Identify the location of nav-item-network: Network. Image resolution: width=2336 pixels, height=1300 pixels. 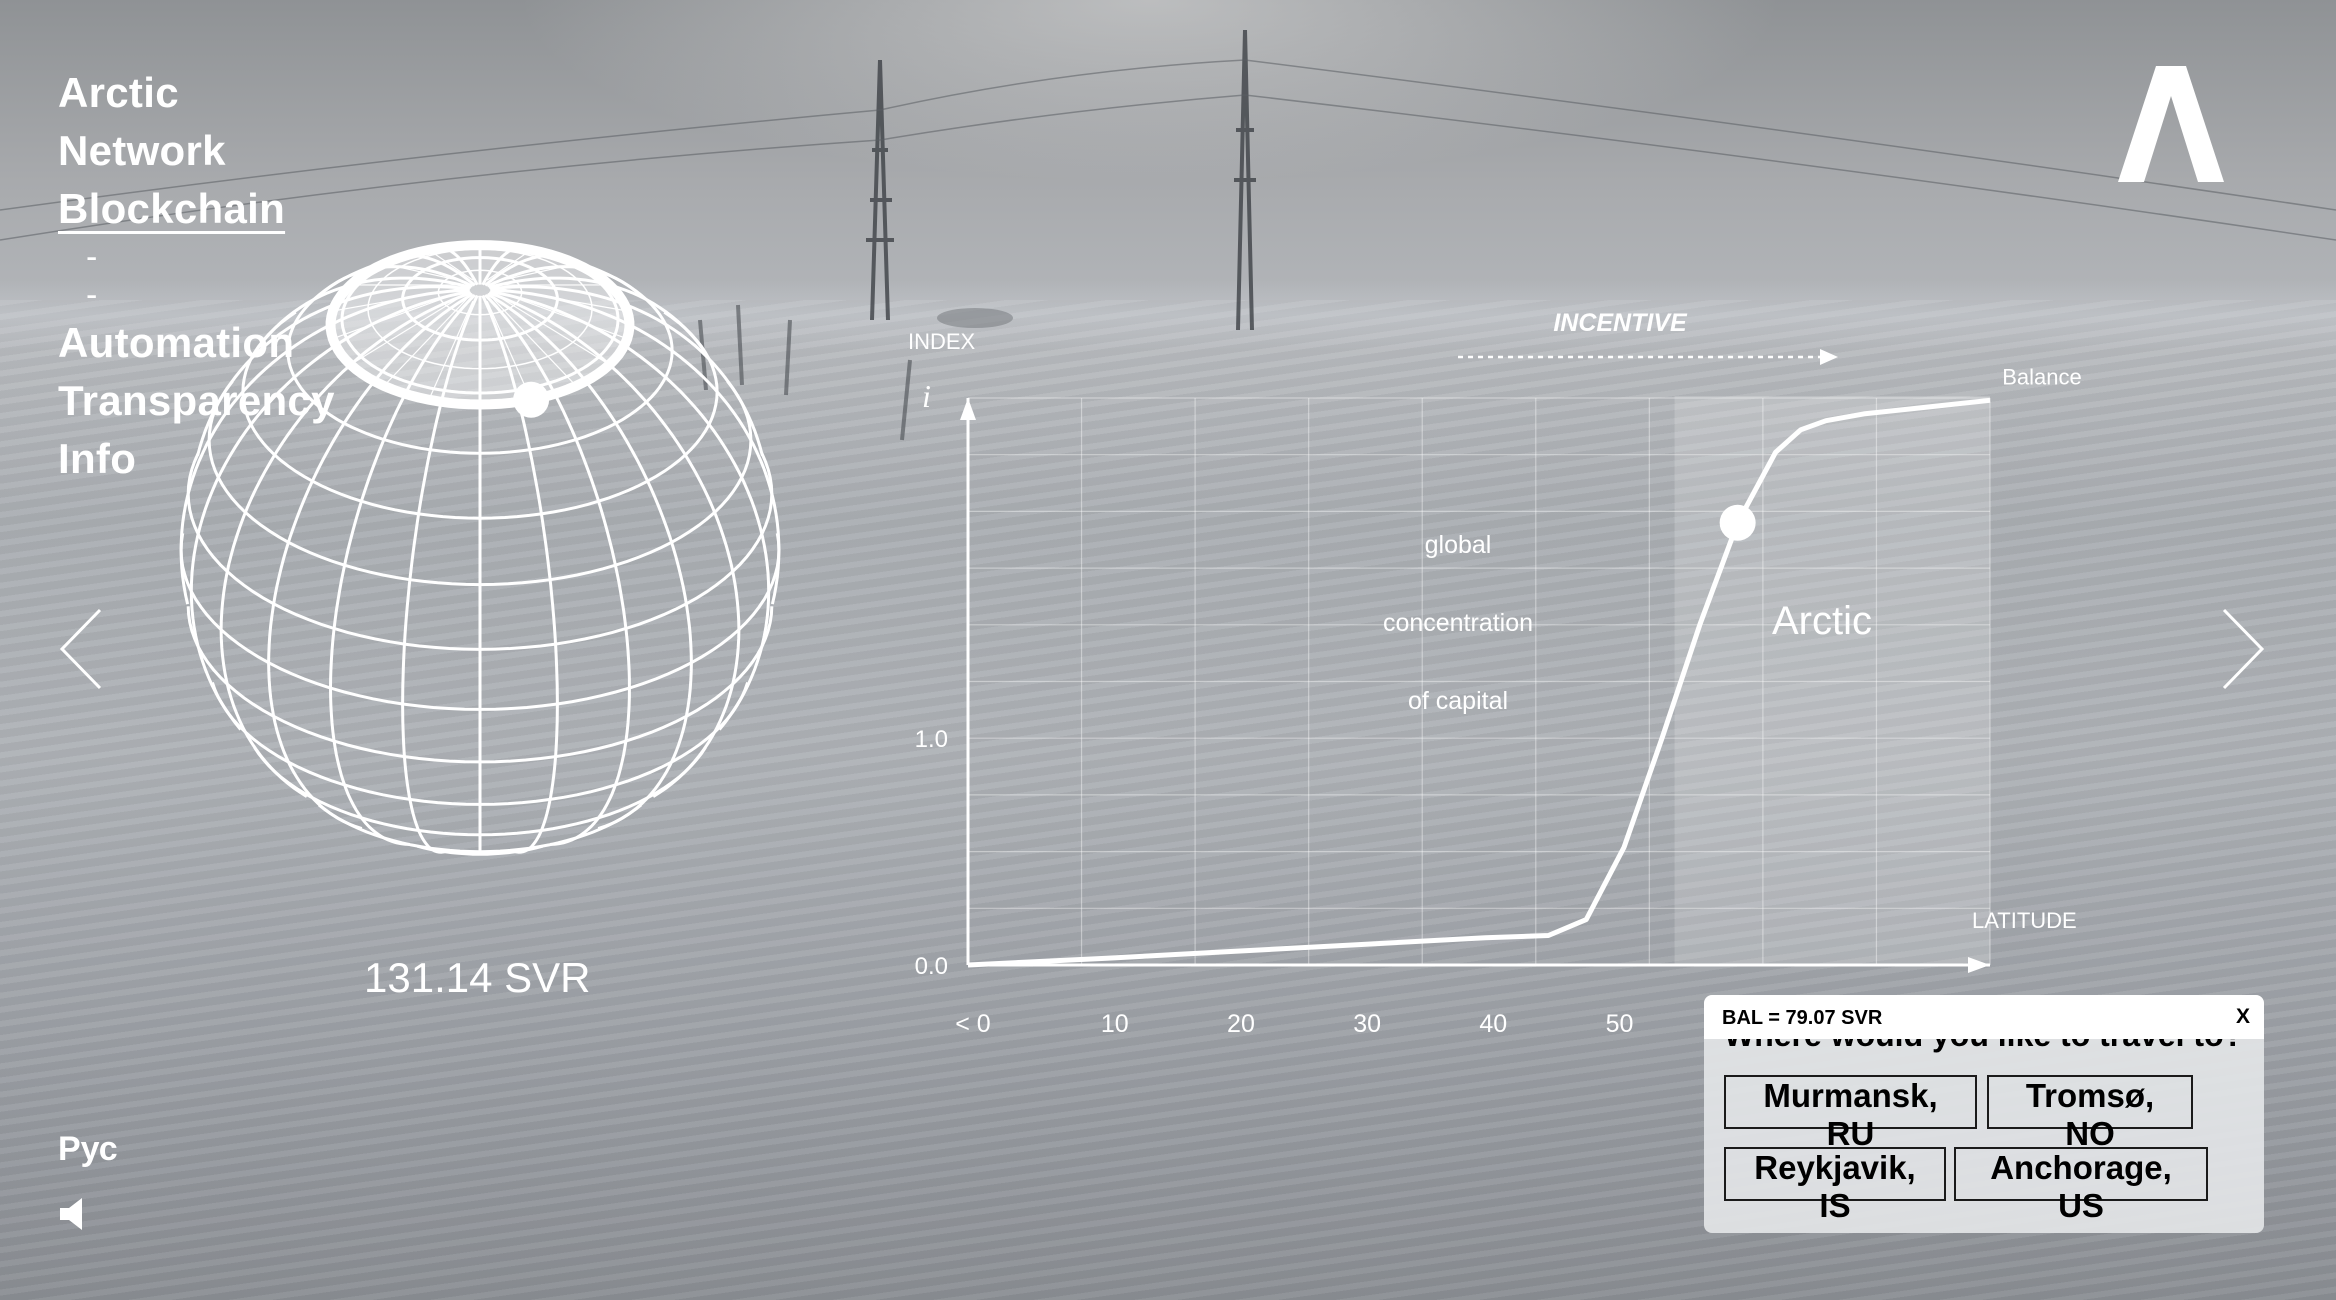
(142, 150).